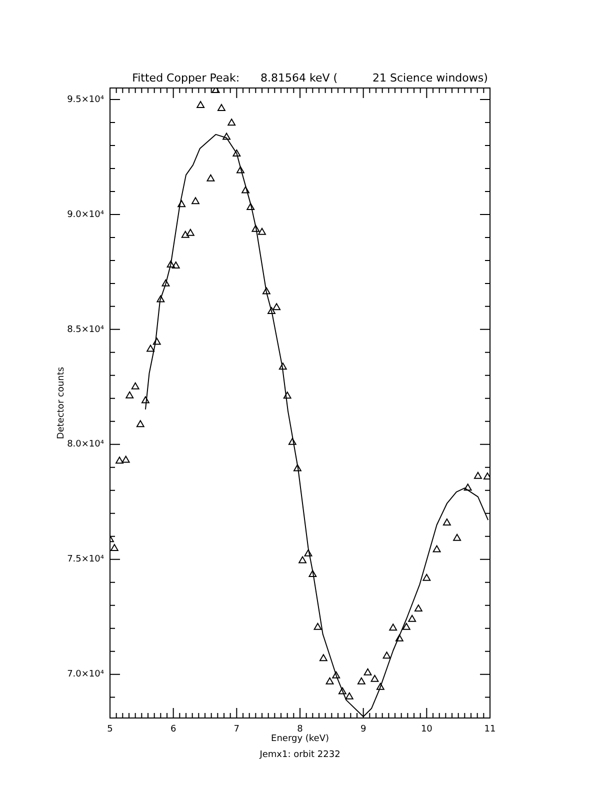 The height and width of the screenshot is (792, 612). I want to click on x-tick-label: 8, so click(300, 729).